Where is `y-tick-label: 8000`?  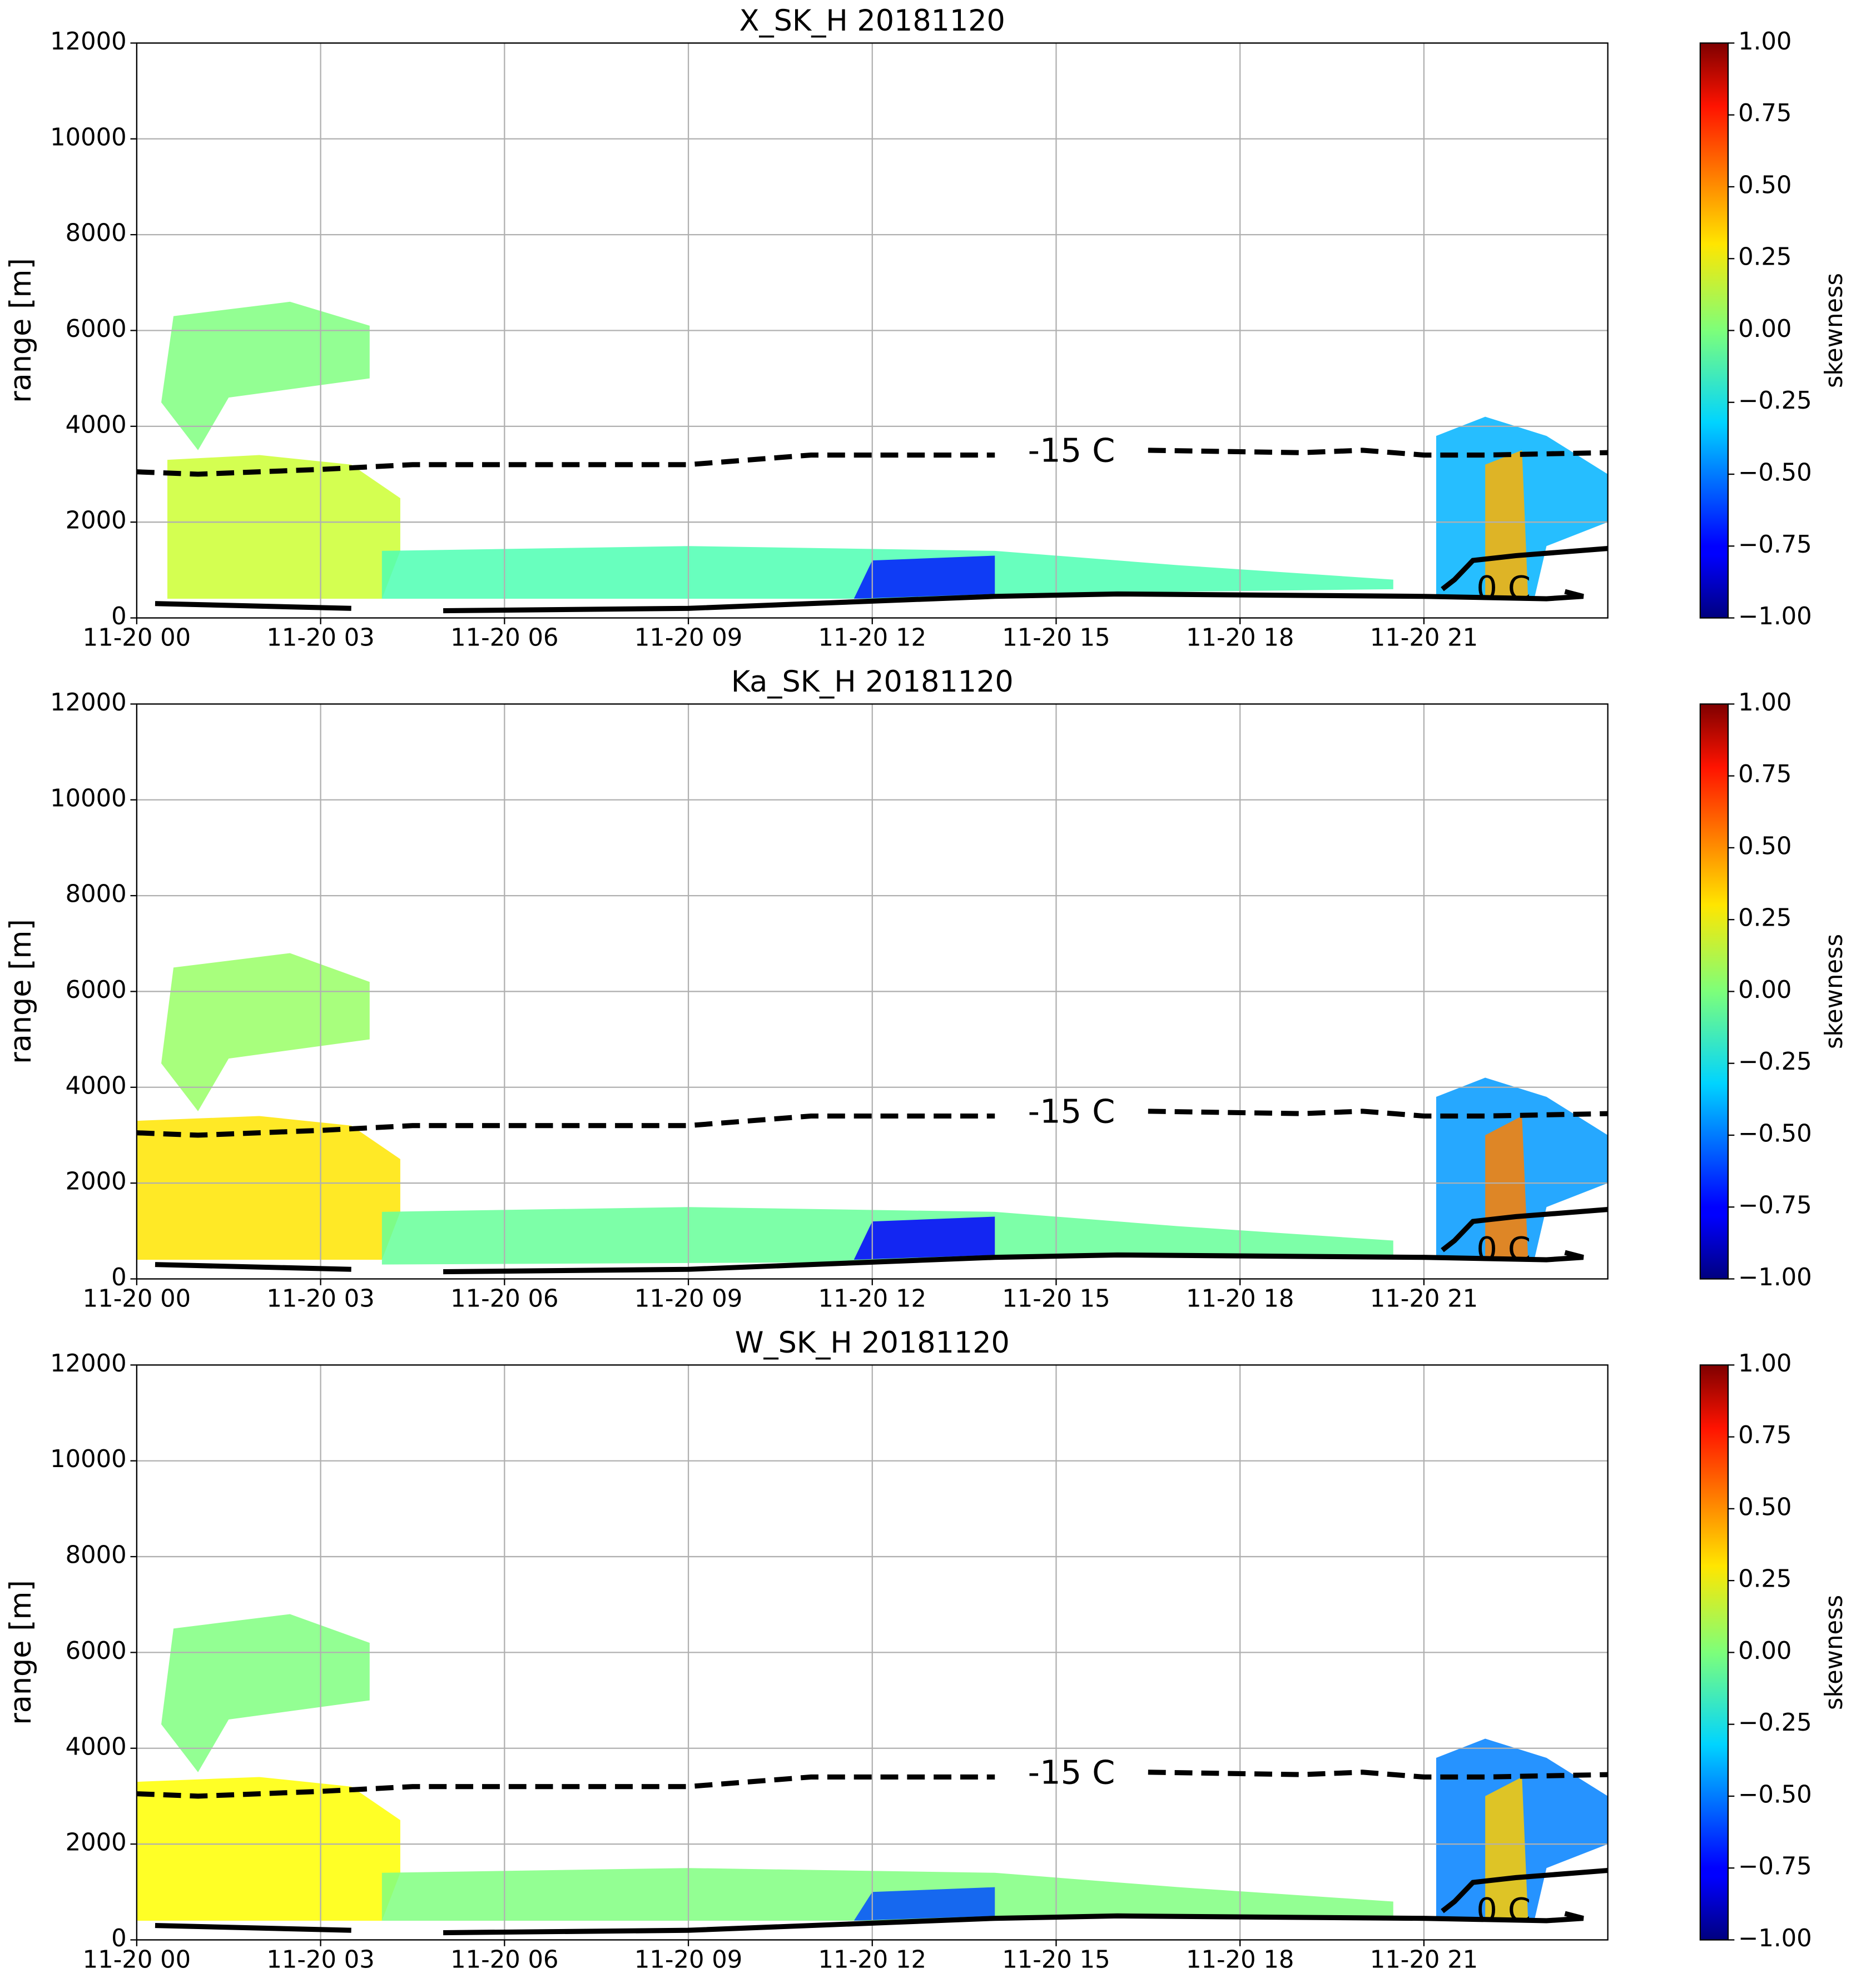 y-tick-label: 8000 is located at coordinates (96, 1555).